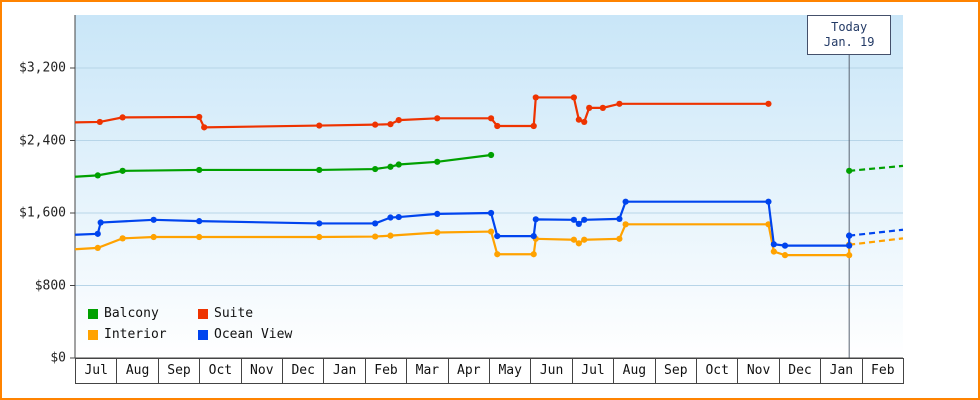  I want to click on legend-label: Suite, so click(234, 313).